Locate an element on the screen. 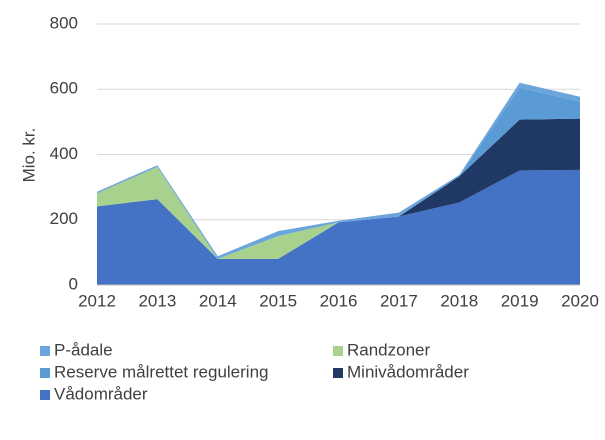  y-tick-label: 200 is located at coordinates (64, 218).